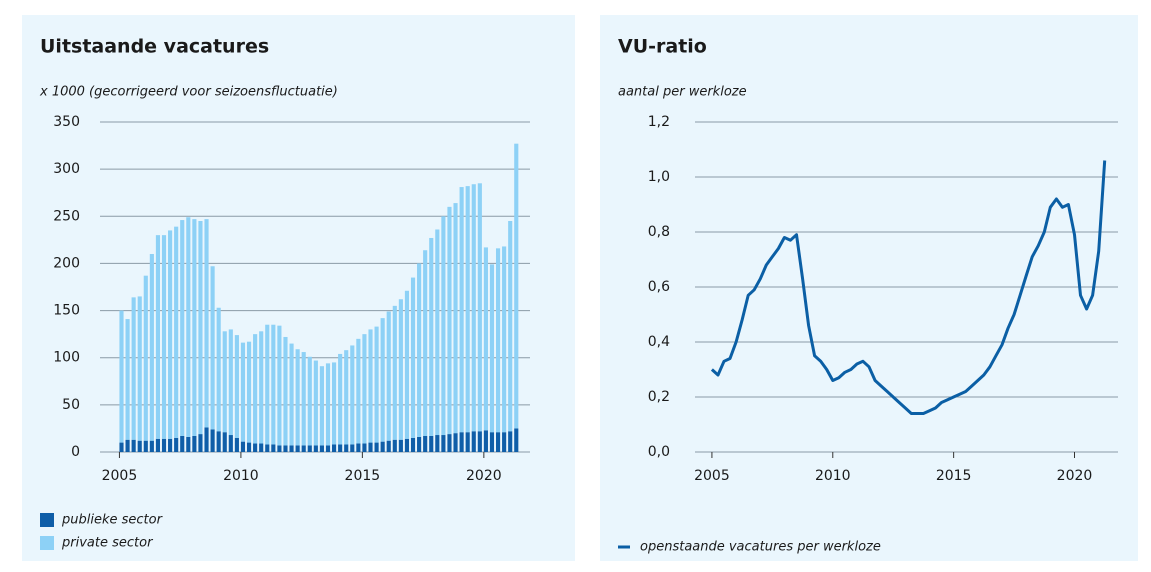 Image resolution: width=1151 pixels, height=572 pixels. I want to click on y-tick-label: 1,0, so click(659, 177).